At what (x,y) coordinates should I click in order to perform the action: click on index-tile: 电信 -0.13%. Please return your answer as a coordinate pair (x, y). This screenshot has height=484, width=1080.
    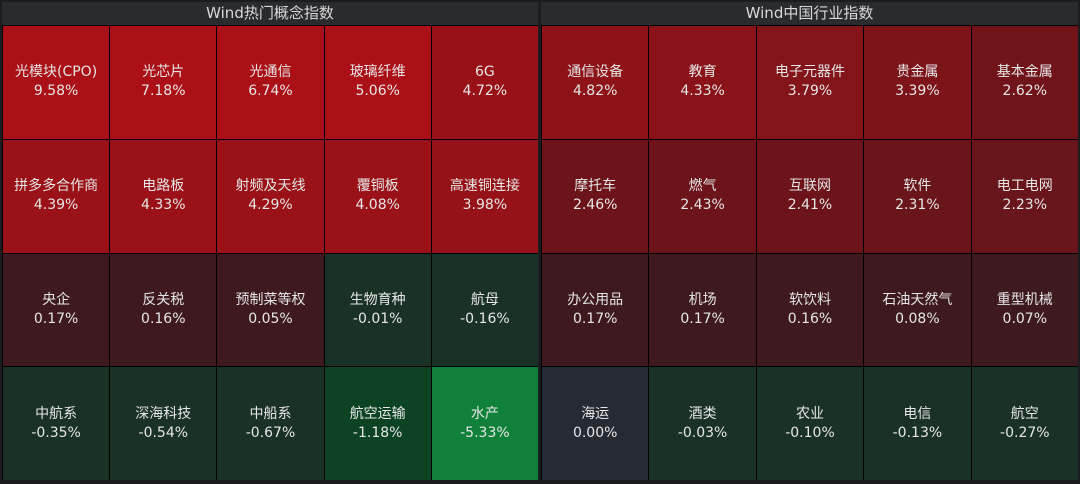
    Looking at the image, I should click on (917, 423).